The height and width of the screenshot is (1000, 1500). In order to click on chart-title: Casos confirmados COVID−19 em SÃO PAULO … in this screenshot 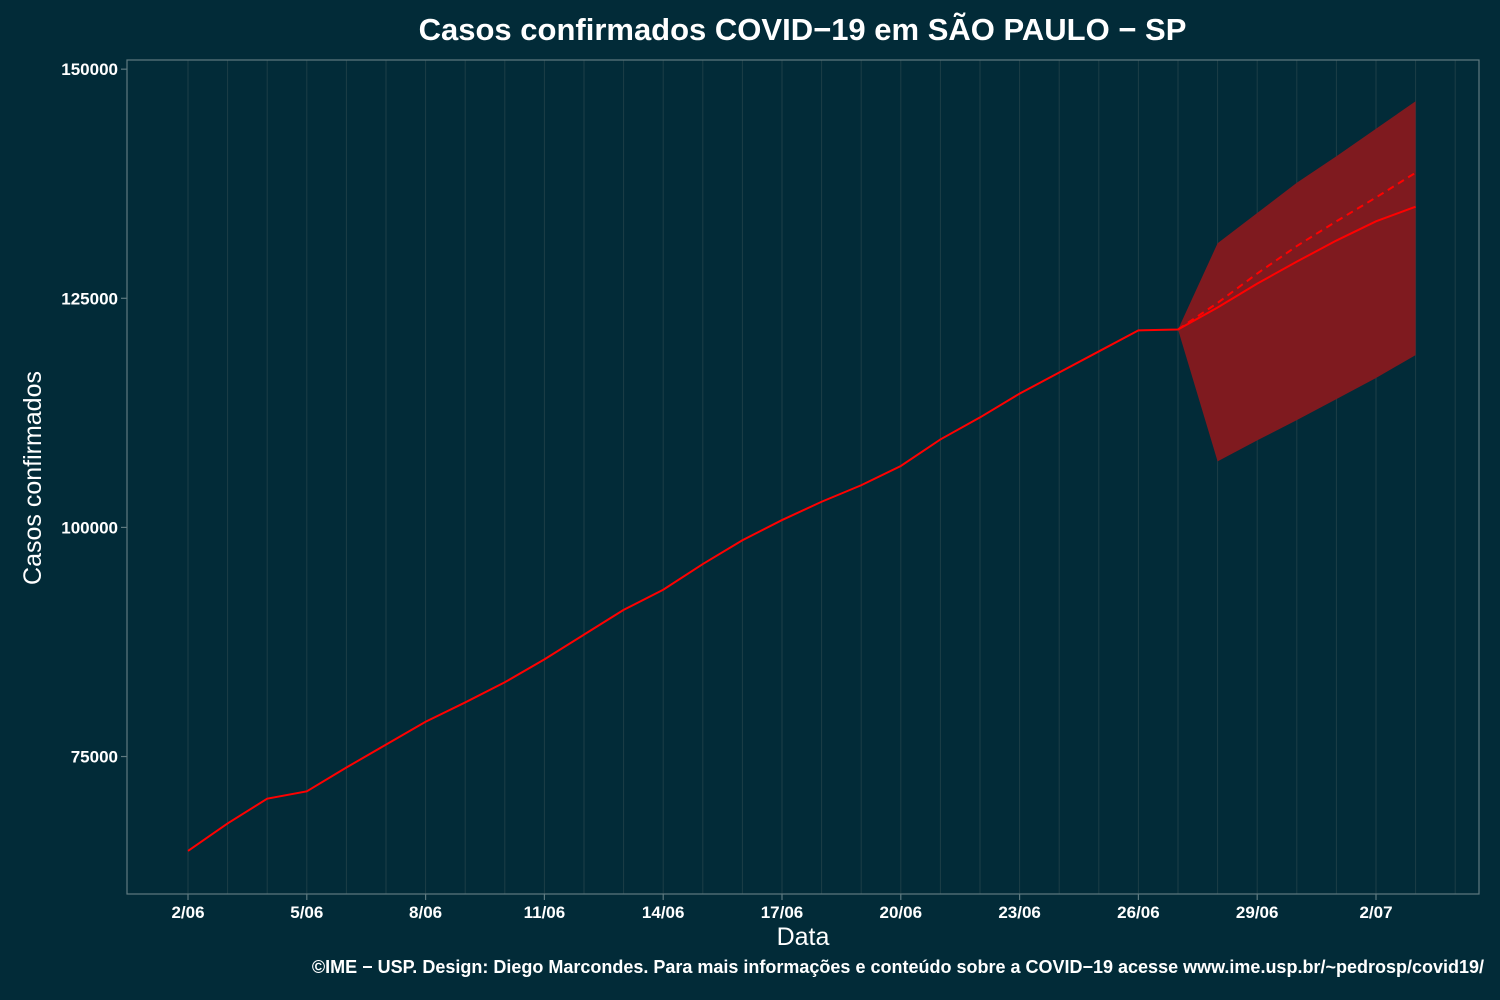, I will do `click(802, 29)`.